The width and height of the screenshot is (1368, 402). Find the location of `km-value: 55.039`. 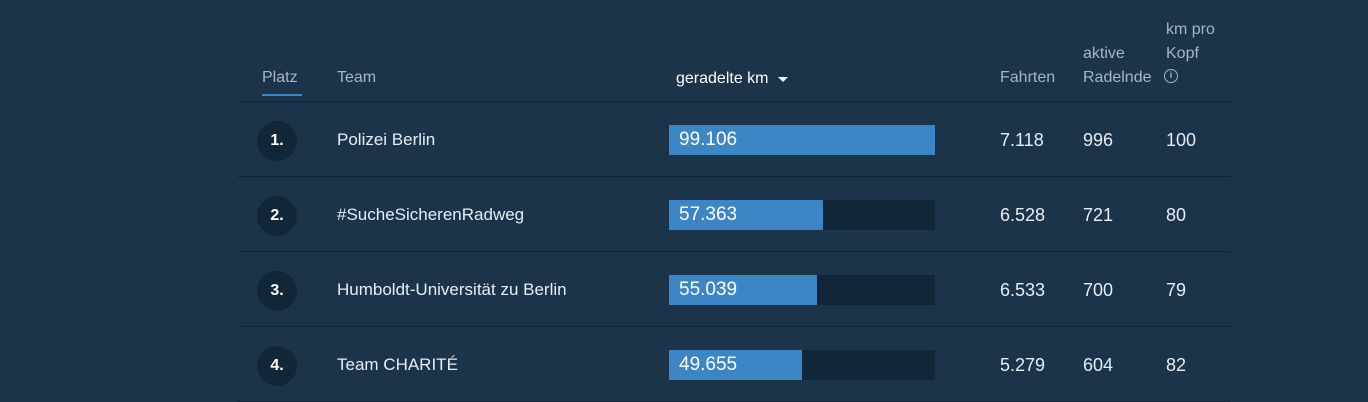

km-value: 55.039 is located at coordinates (708, 289).